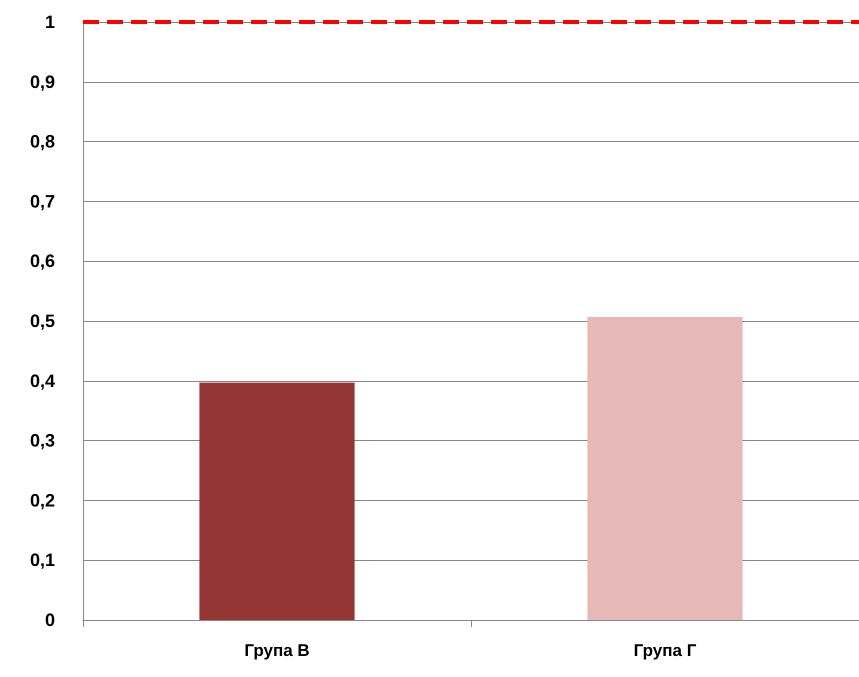 Image resolution: width=859 pixels, height=677 pixels. What do you see at coordinates (49, 22) in the screenshot?
I see `y-tick-label: 1` at bounding box center [49, 22].